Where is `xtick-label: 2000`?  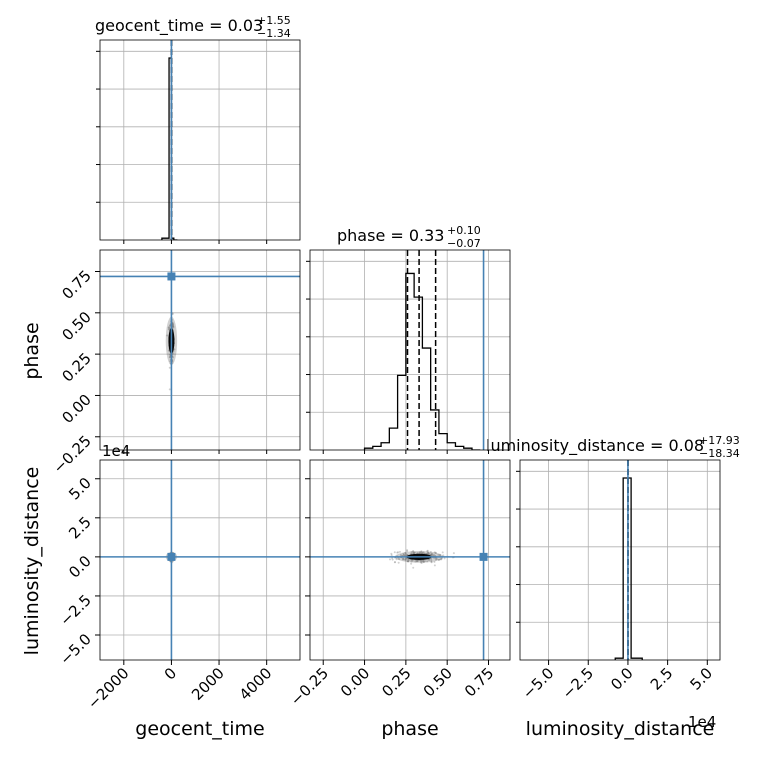 xtick-label: 2000 is located at coordinates (208, 684).